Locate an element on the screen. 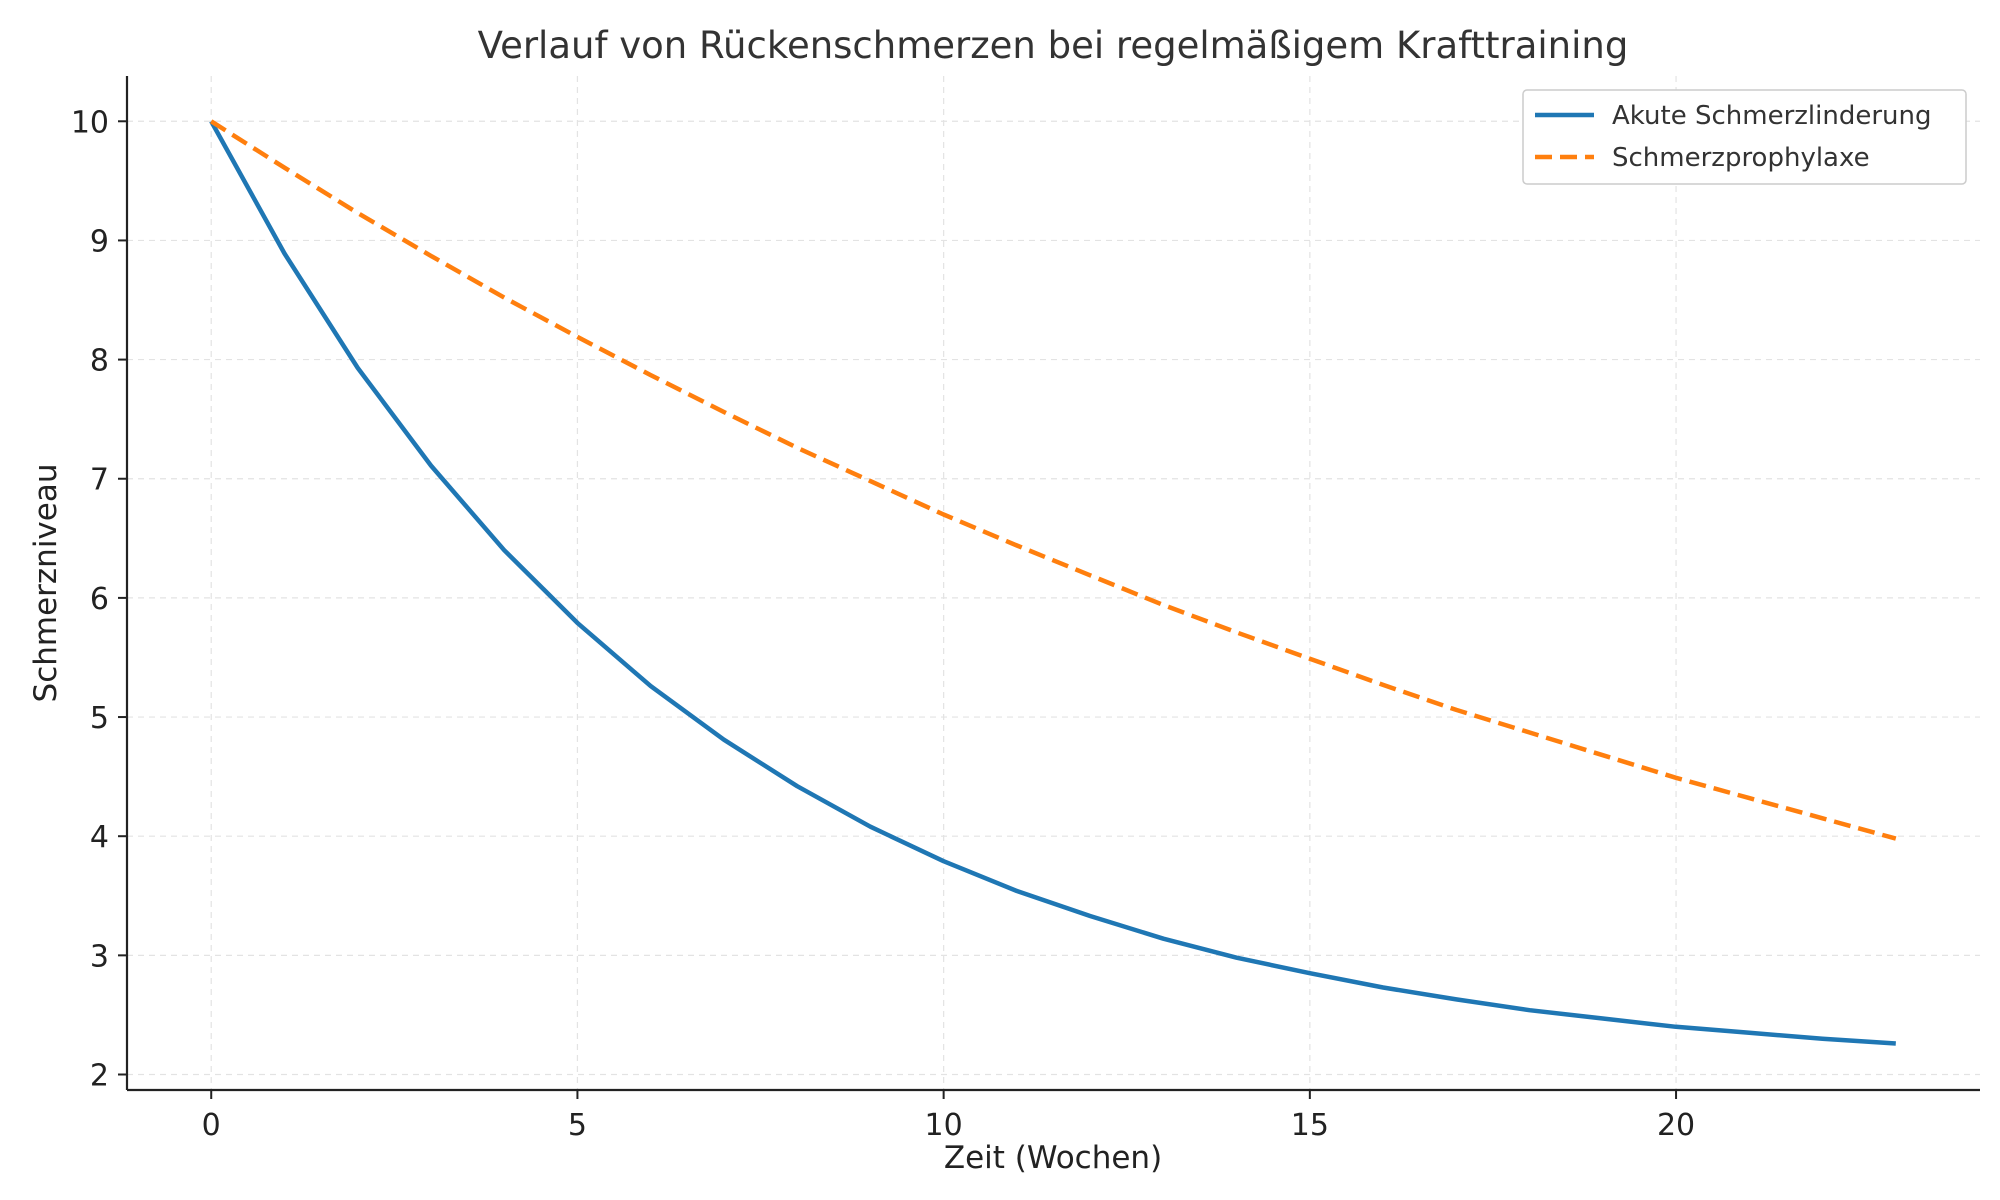 This screenshot has height=1200, width=2000. y-axis-label: Schmerzniveau is located at coordinates (46, 583).